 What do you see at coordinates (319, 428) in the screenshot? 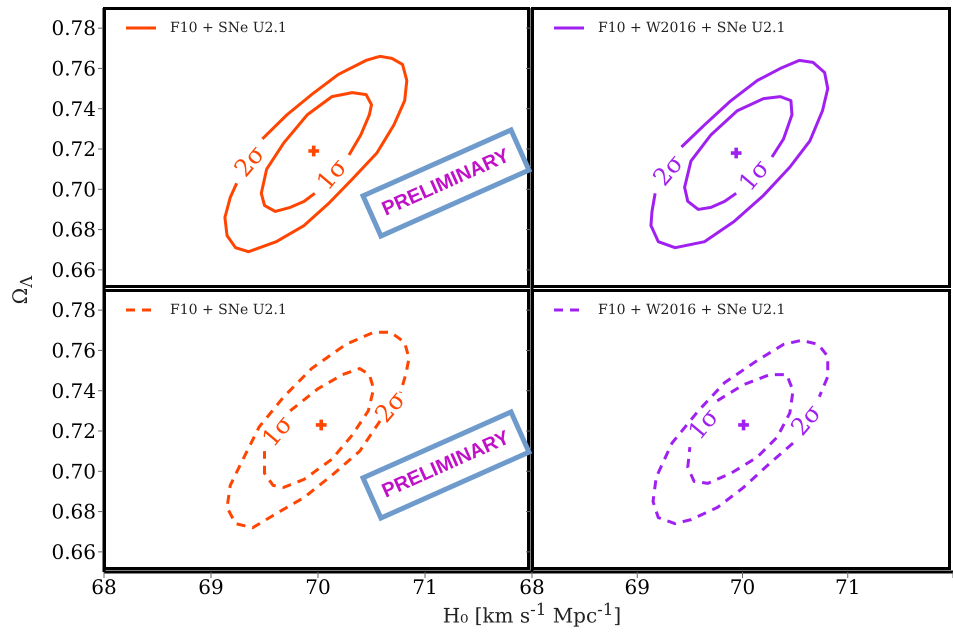
I see `line-series` at bounding box center [319, 428].